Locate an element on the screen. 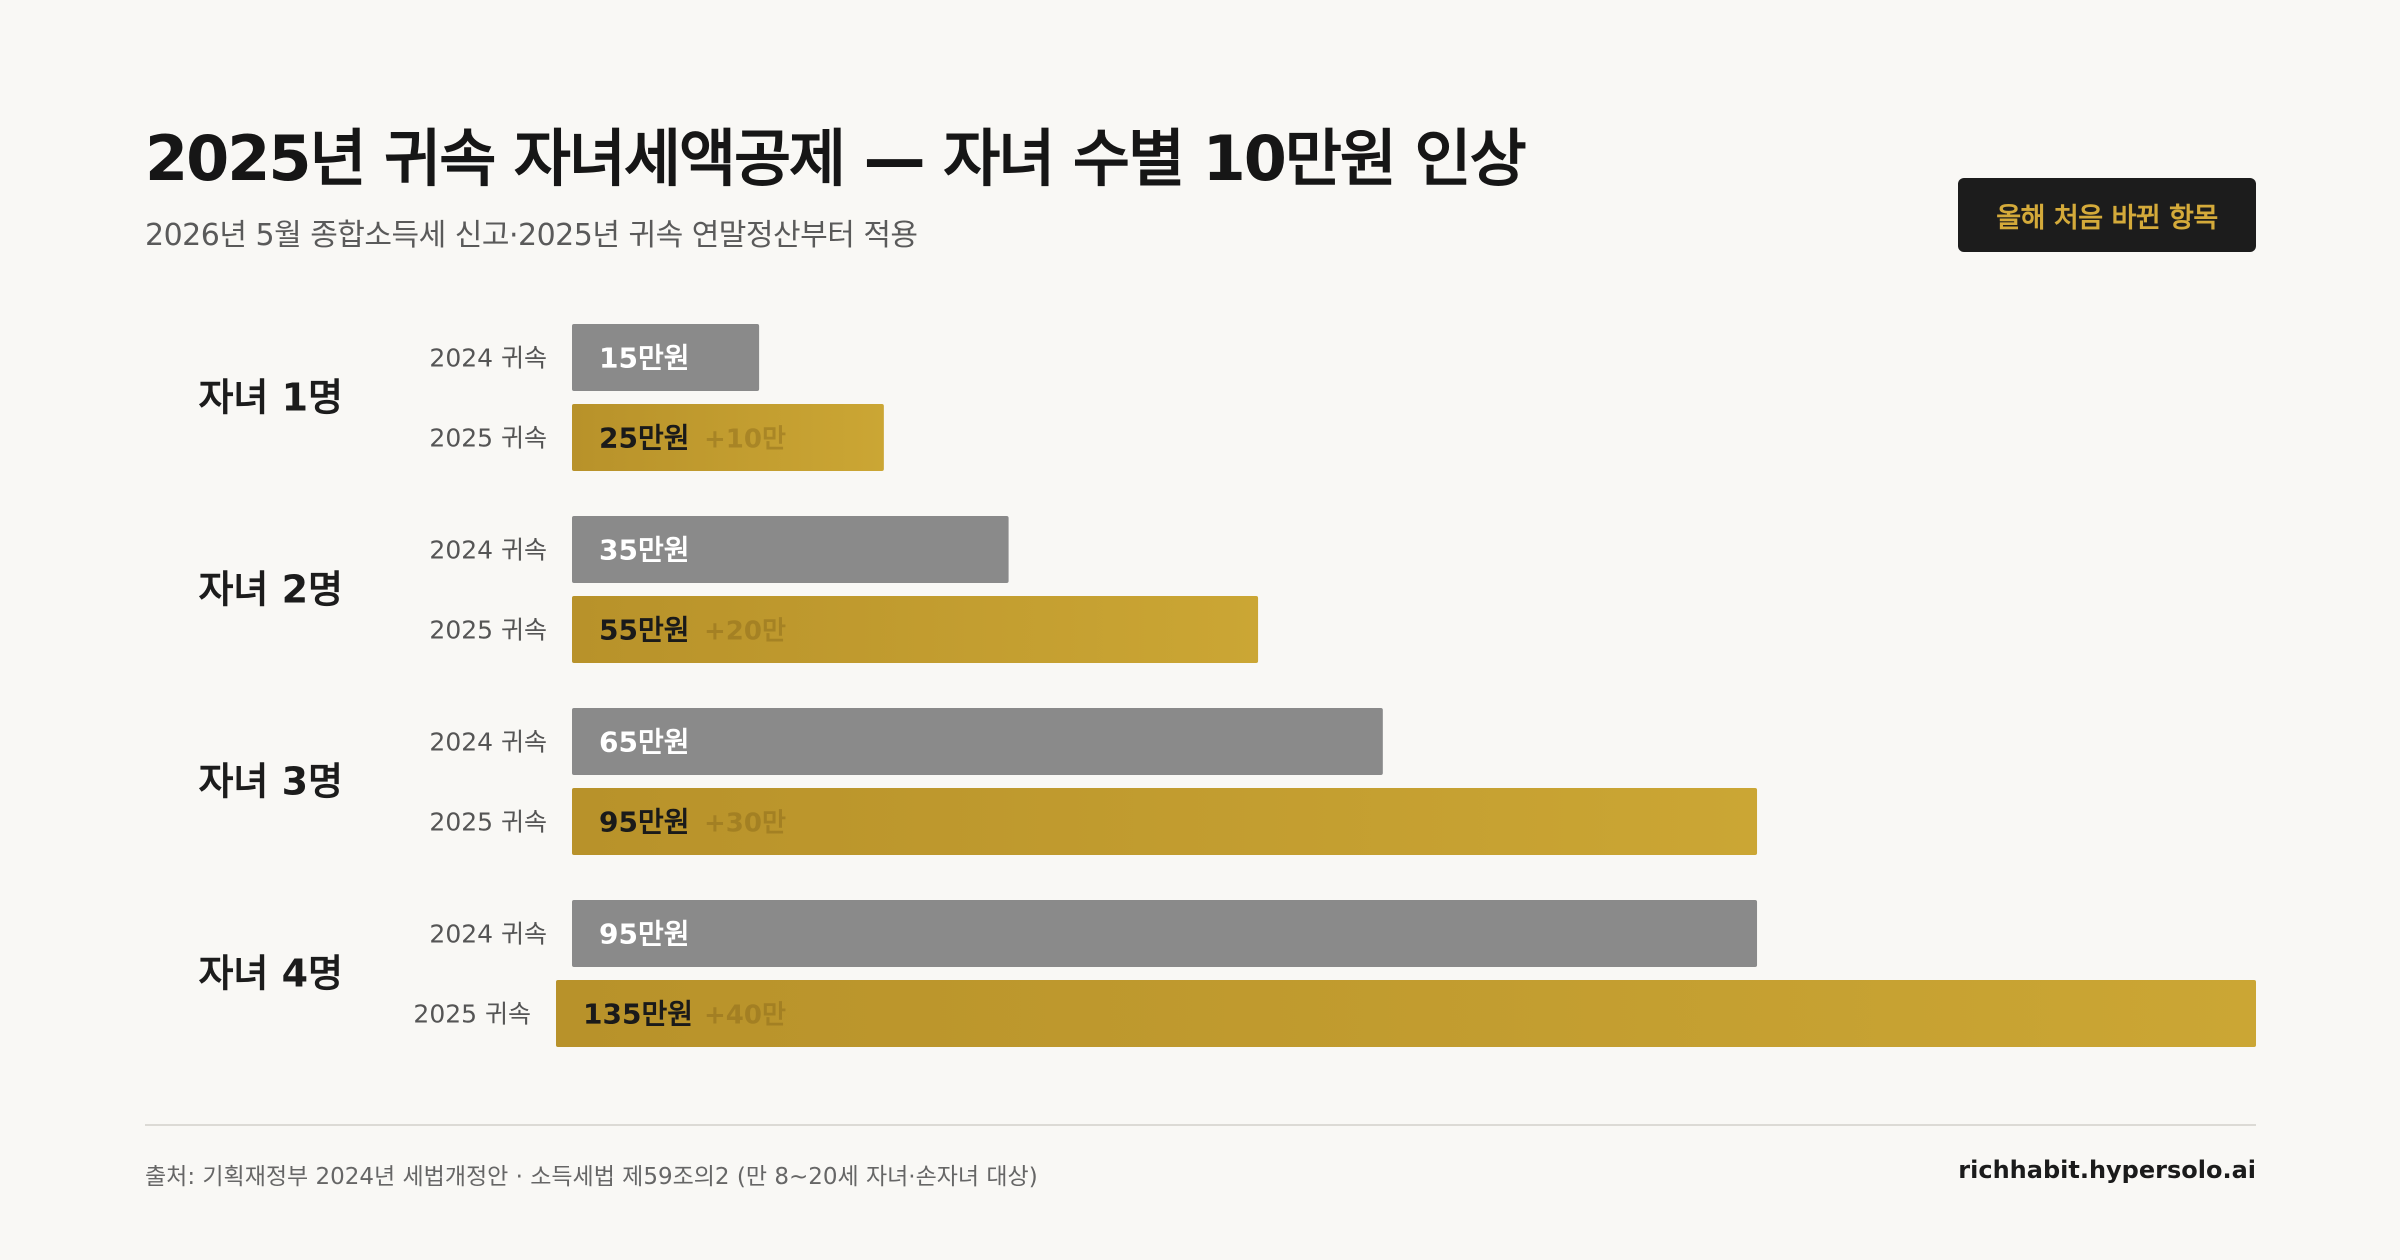 Image resolution: width=2400 pixels, height=1260 pixels. bar-value-2024: 15만원 is located at coordinates (644, 358).